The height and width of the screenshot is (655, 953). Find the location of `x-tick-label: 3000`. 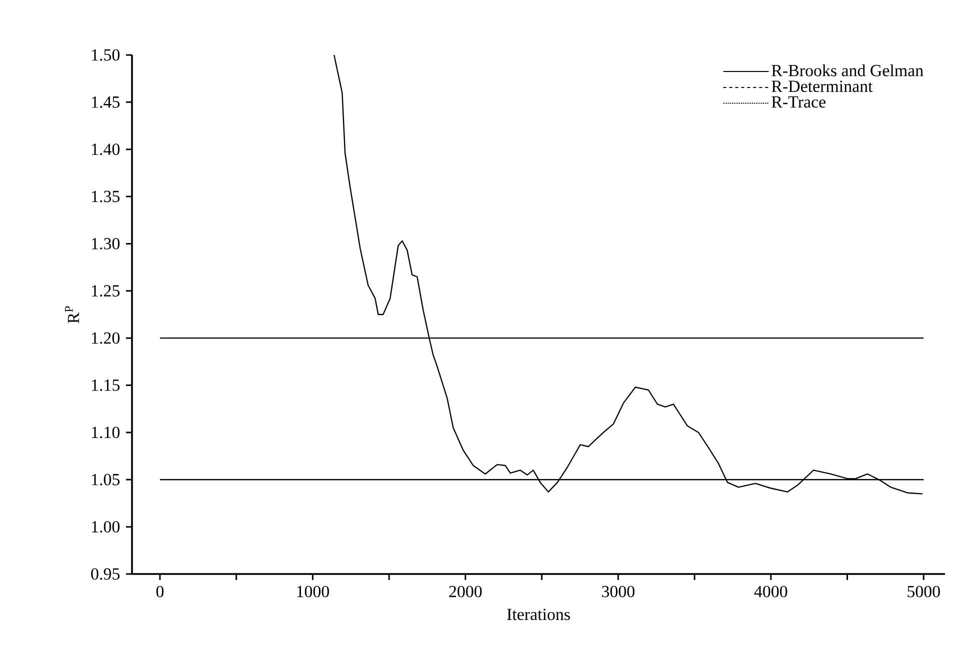

x-tick-label: 3000 is located at coordinates (618, 592).